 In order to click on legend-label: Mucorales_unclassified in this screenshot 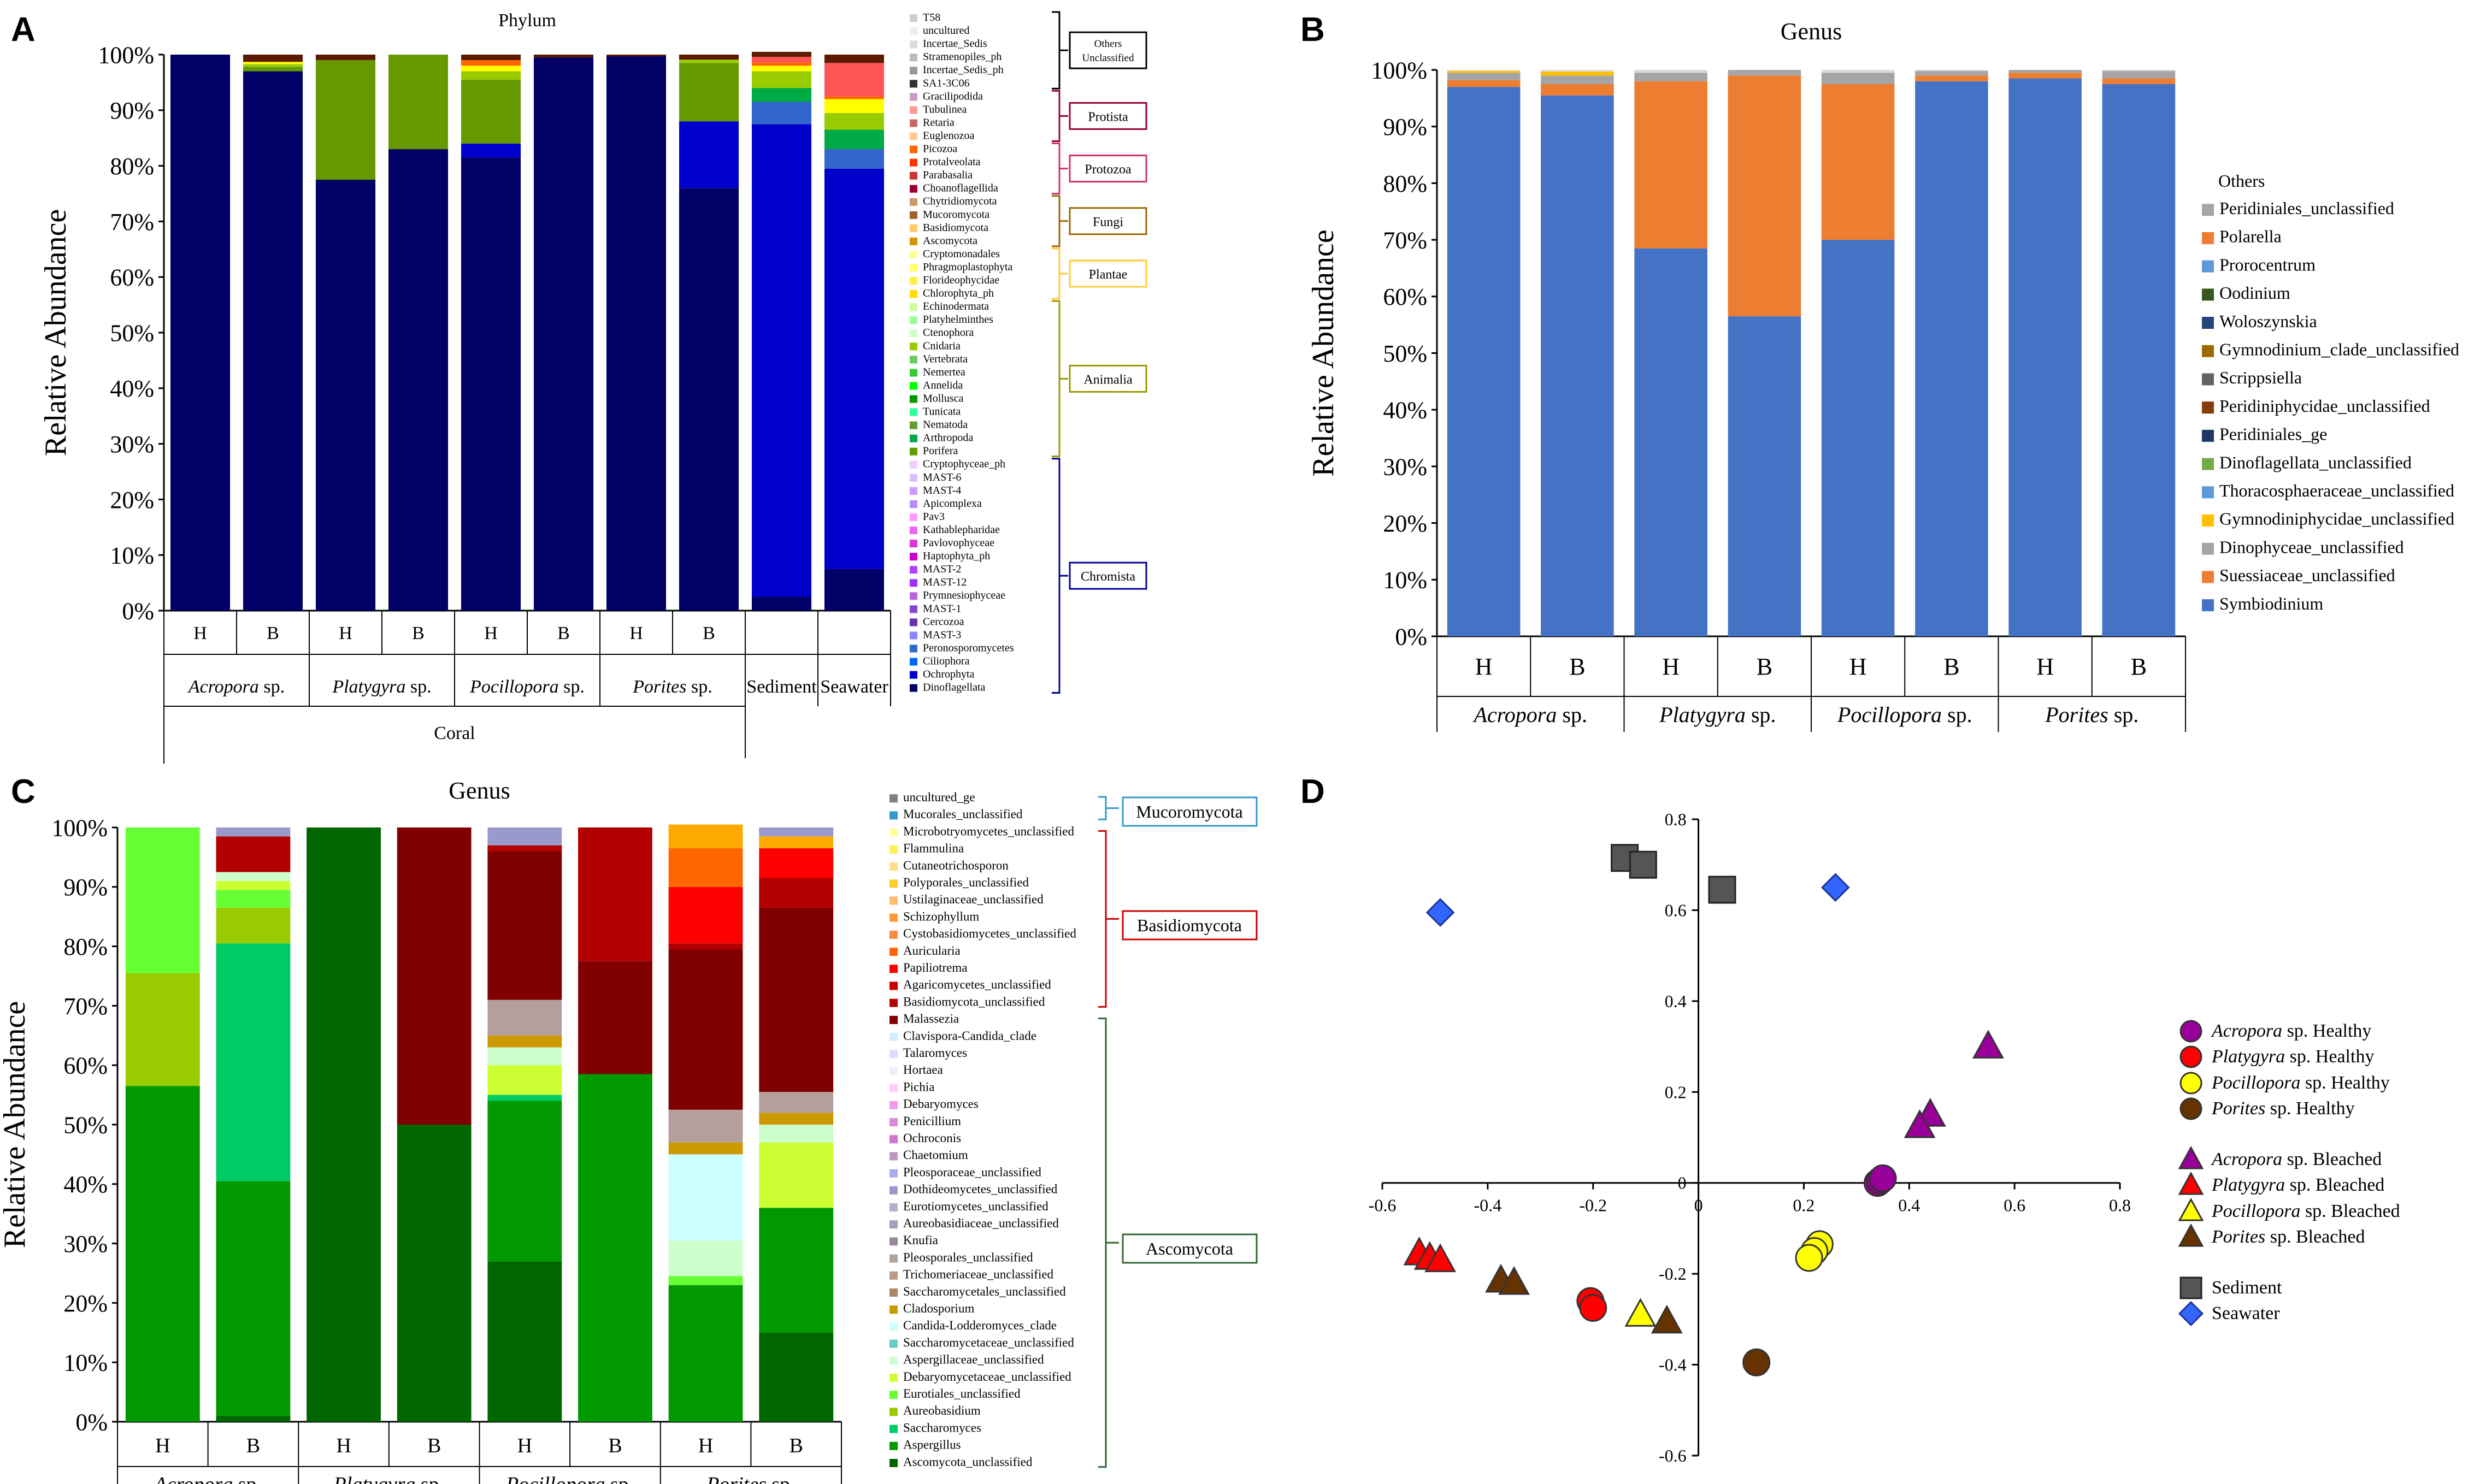, I will do `click(963, 814)`.